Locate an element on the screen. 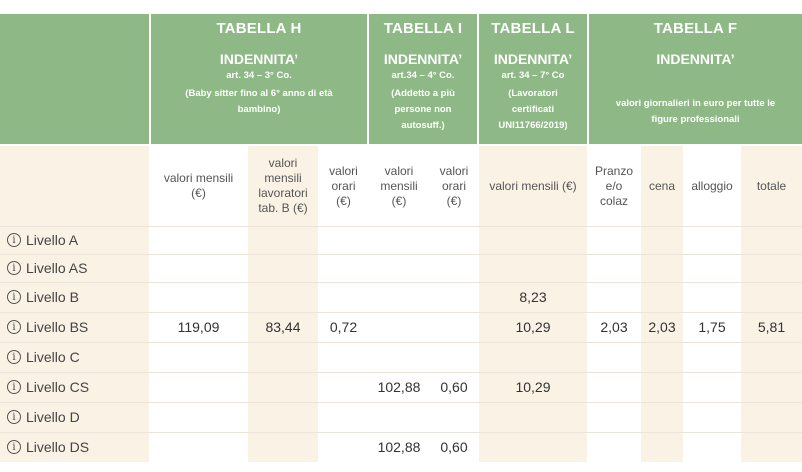  column-header-line: Pranzo is located at coordinates (614, 170).